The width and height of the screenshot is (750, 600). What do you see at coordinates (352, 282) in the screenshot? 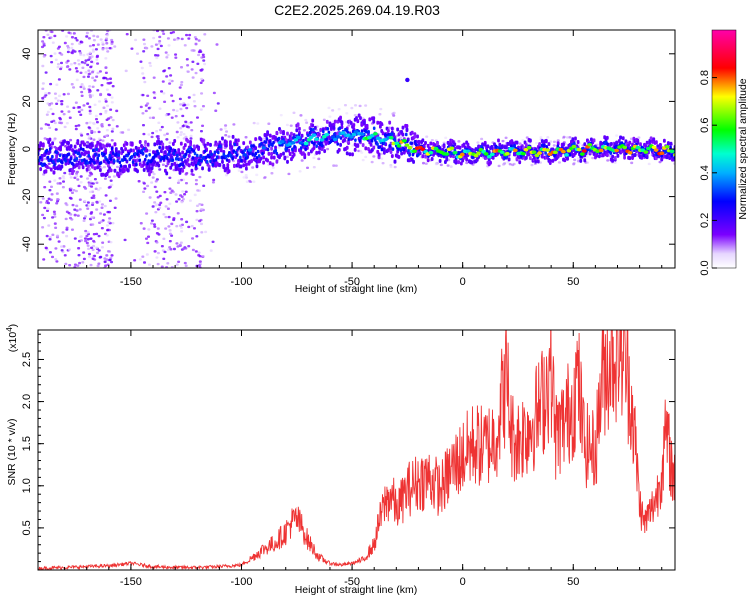
I see `spectrogram-x-tick-label: -50` at bounding box center [352, 282].